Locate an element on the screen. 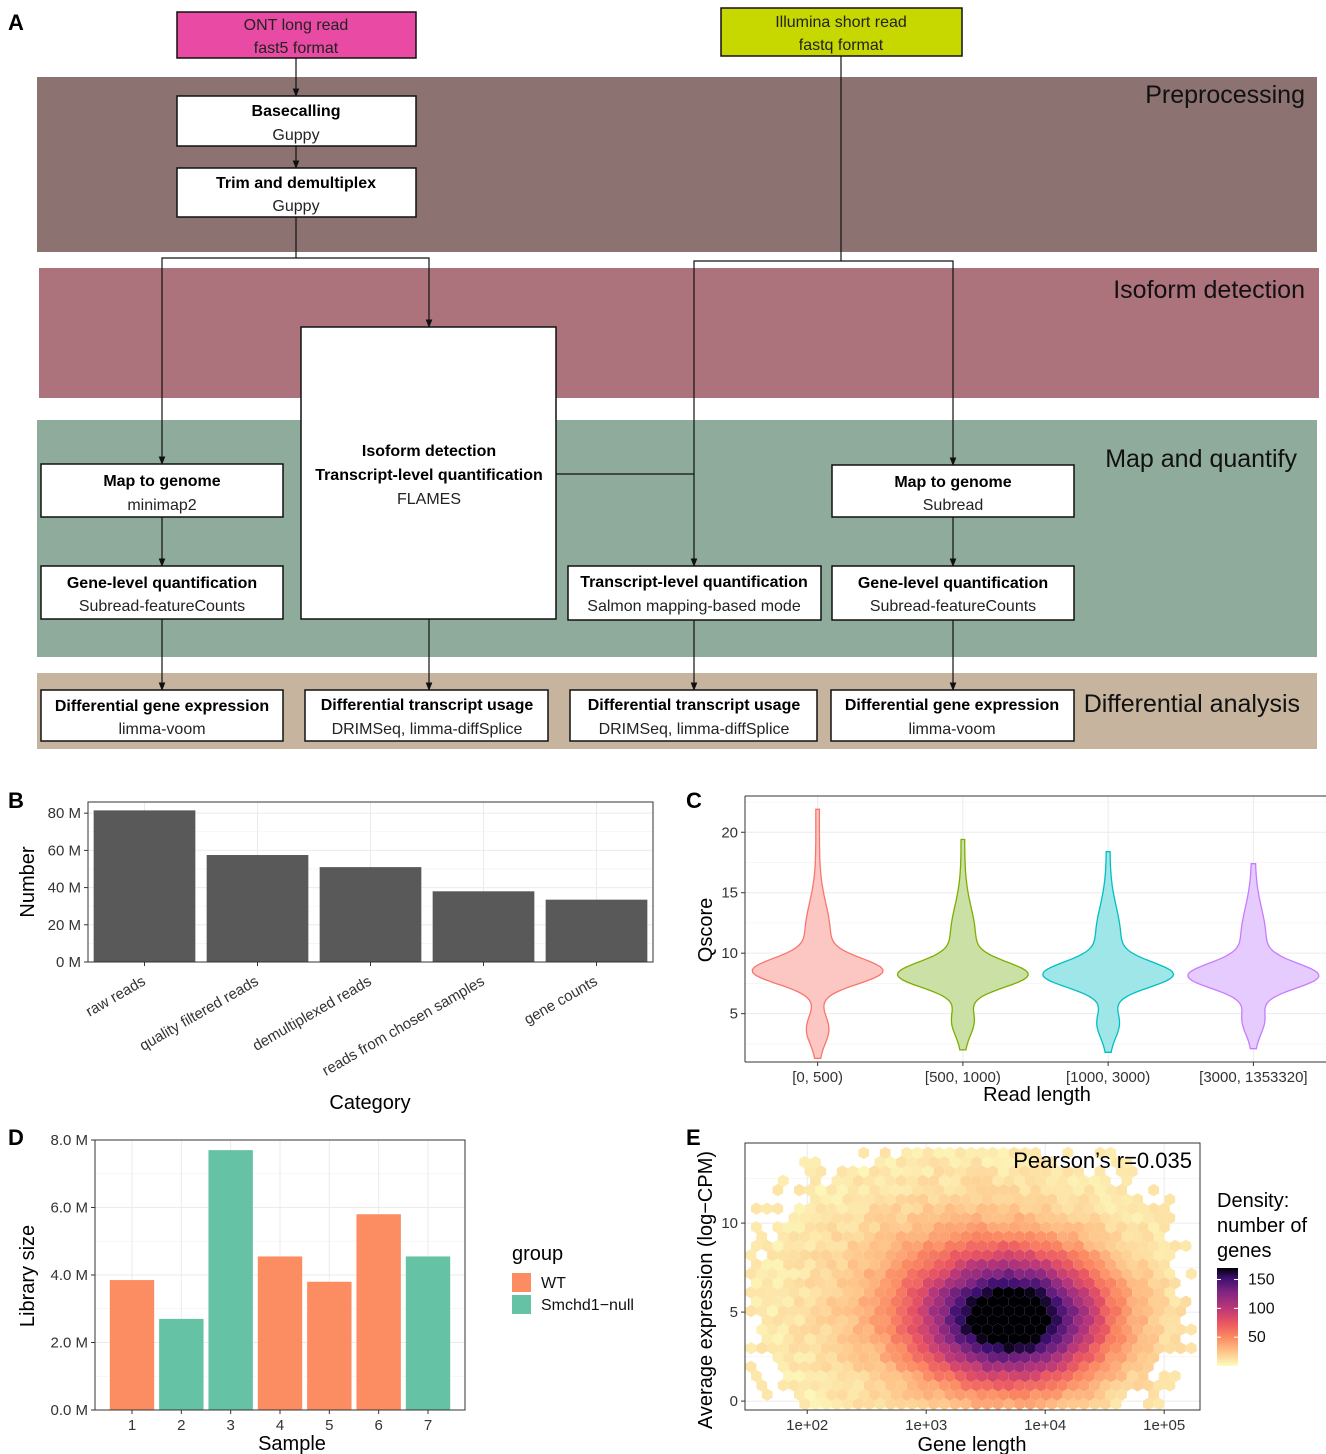  c-ytick-label: 10 is located at coordinates (729, 953).